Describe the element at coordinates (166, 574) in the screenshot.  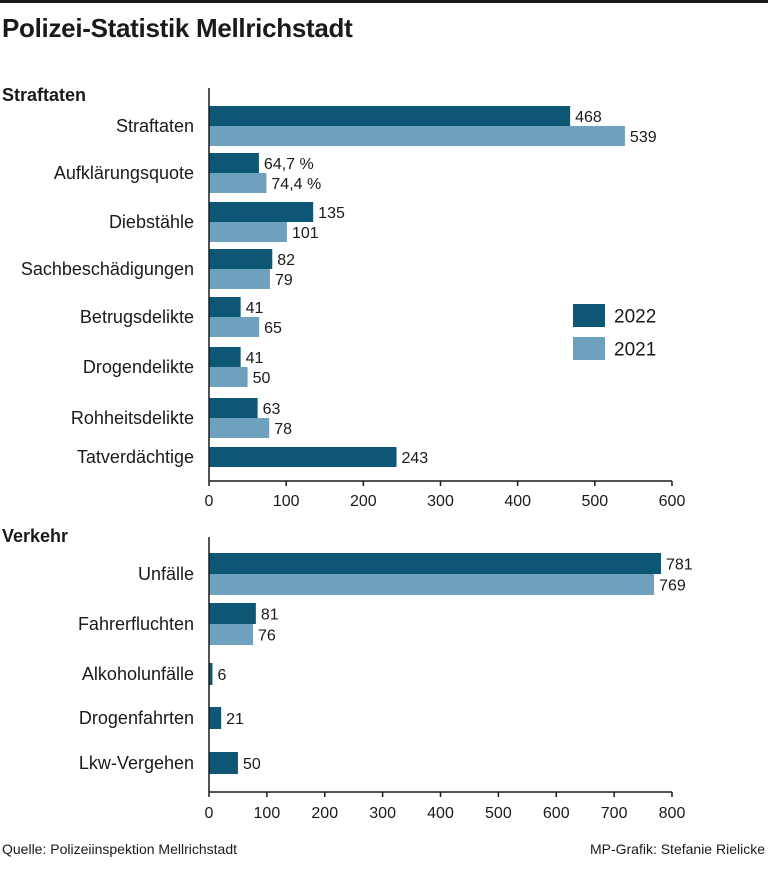
I see `verkehr-category-unfaelle: Unfälle` at that location.